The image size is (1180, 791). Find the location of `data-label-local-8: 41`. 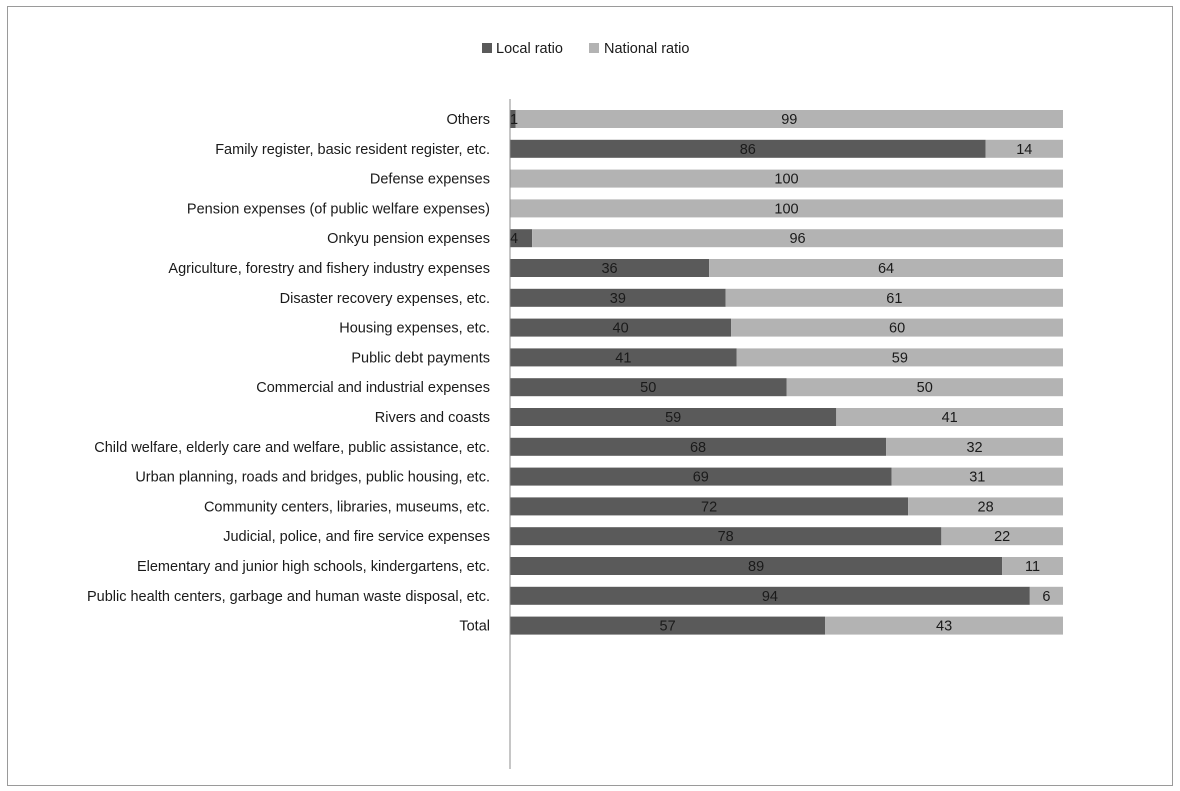

data-label-local-8: 41 is located at coordinates (623, 358).